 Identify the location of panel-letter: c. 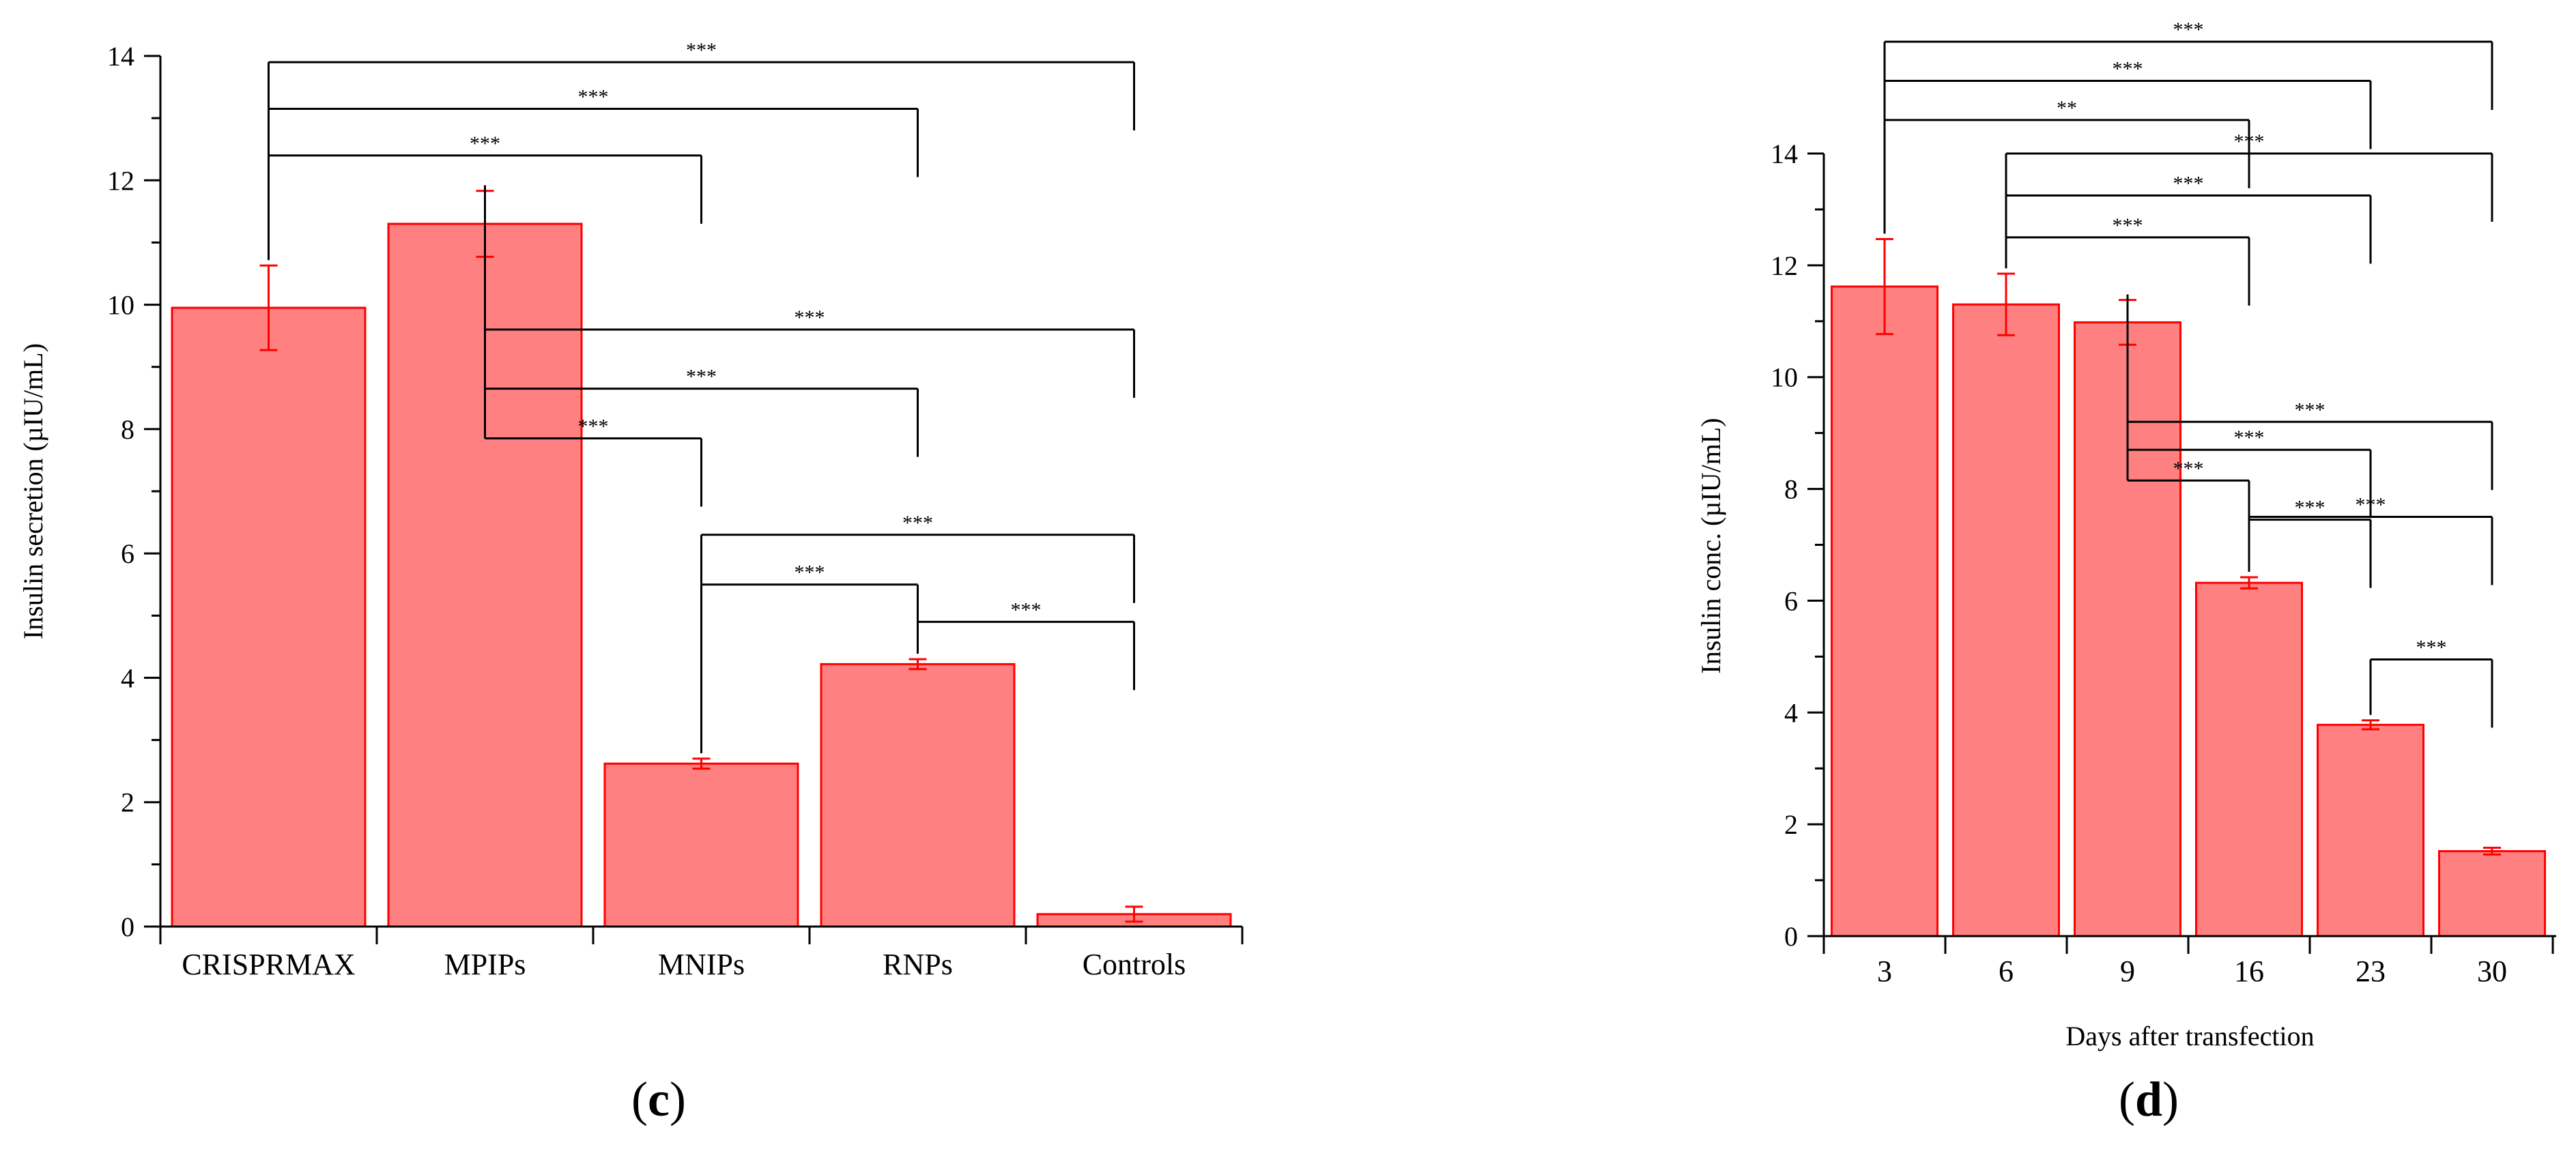
(659, 1099).